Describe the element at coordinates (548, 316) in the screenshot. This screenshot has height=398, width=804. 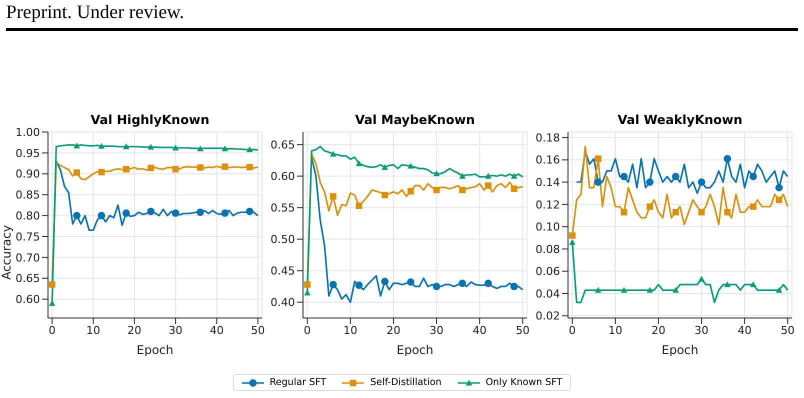
I see `y-tick-label: 0.02` at that location.